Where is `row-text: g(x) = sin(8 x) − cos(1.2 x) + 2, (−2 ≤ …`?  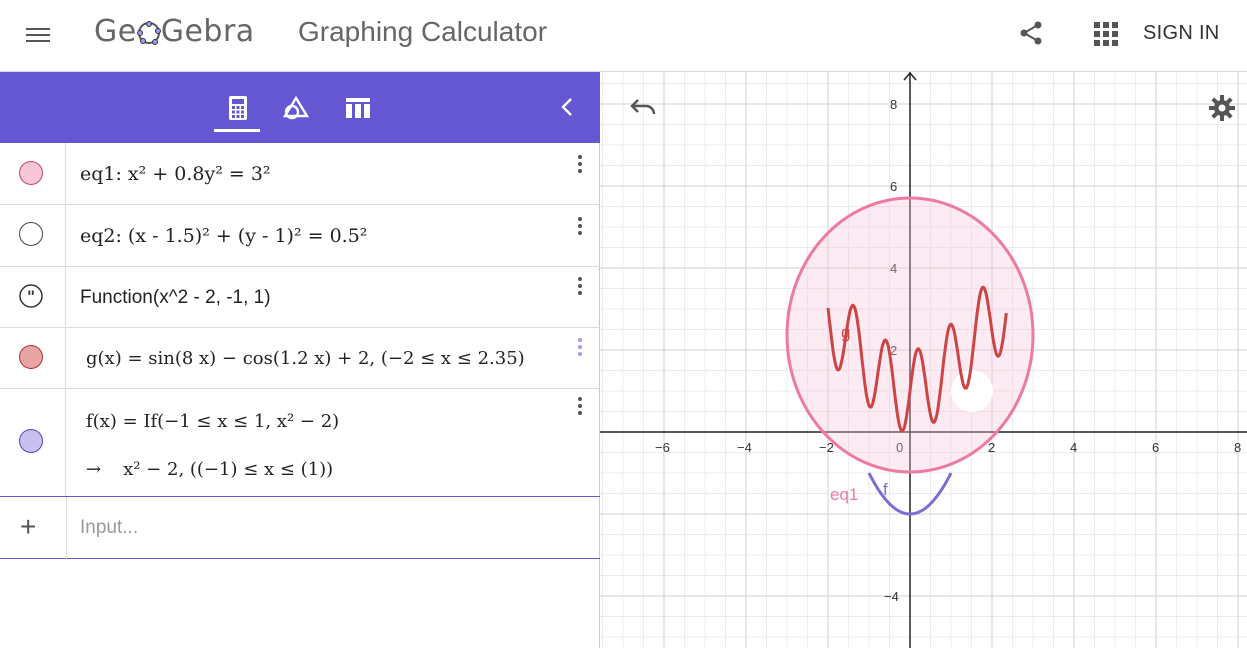
row-text: g(x) = sin(8 x) − cos(1.2 x) + 2, (−2 ≤ … is located at coordinates (305, 358).